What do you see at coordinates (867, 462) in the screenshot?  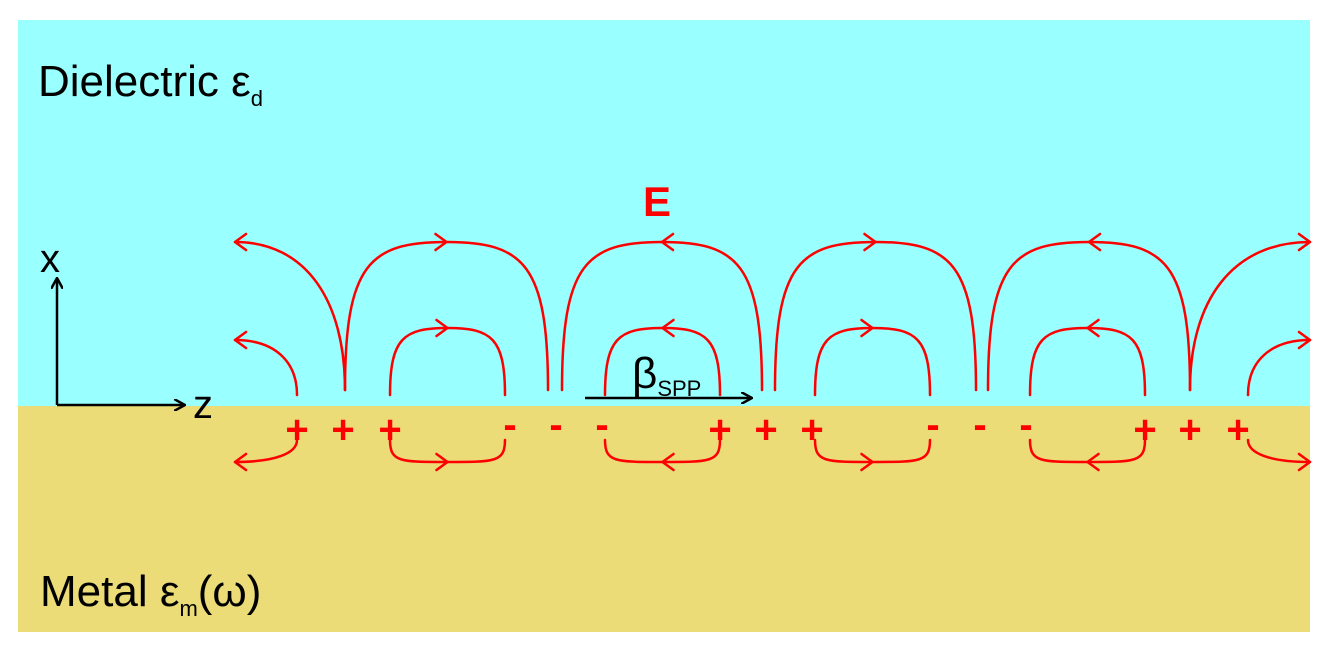 I see `field-arrowhead-metal-3-line` at bounding box center [867, 462].